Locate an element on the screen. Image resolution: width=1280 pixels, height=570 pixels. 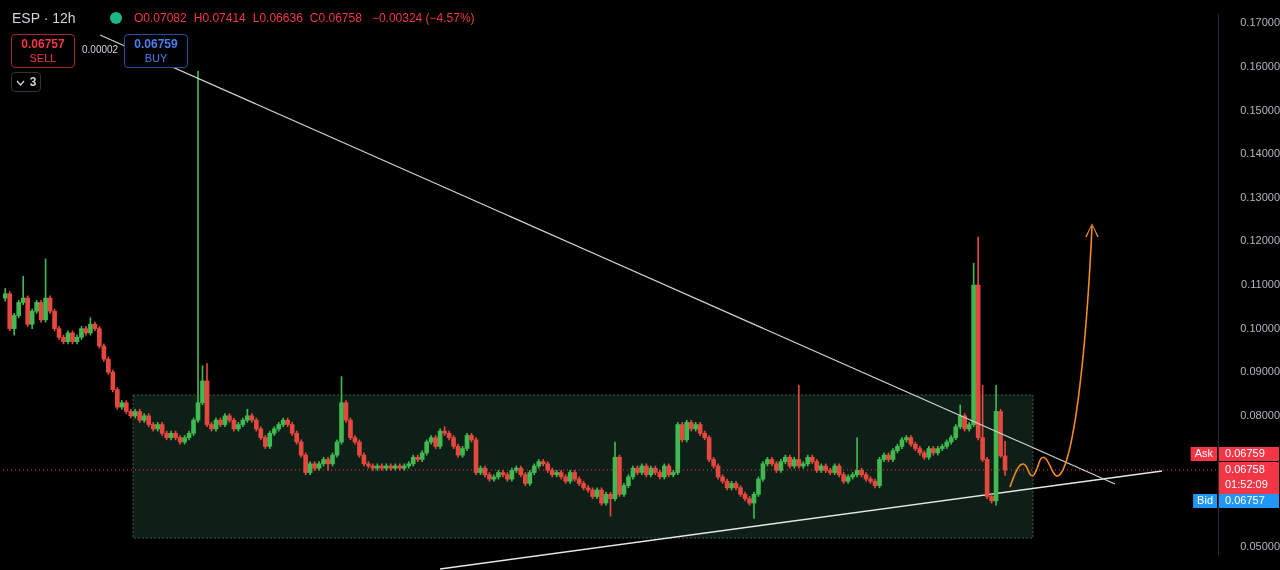
annotation: C0.06758 is located at coordinates (335, 18).